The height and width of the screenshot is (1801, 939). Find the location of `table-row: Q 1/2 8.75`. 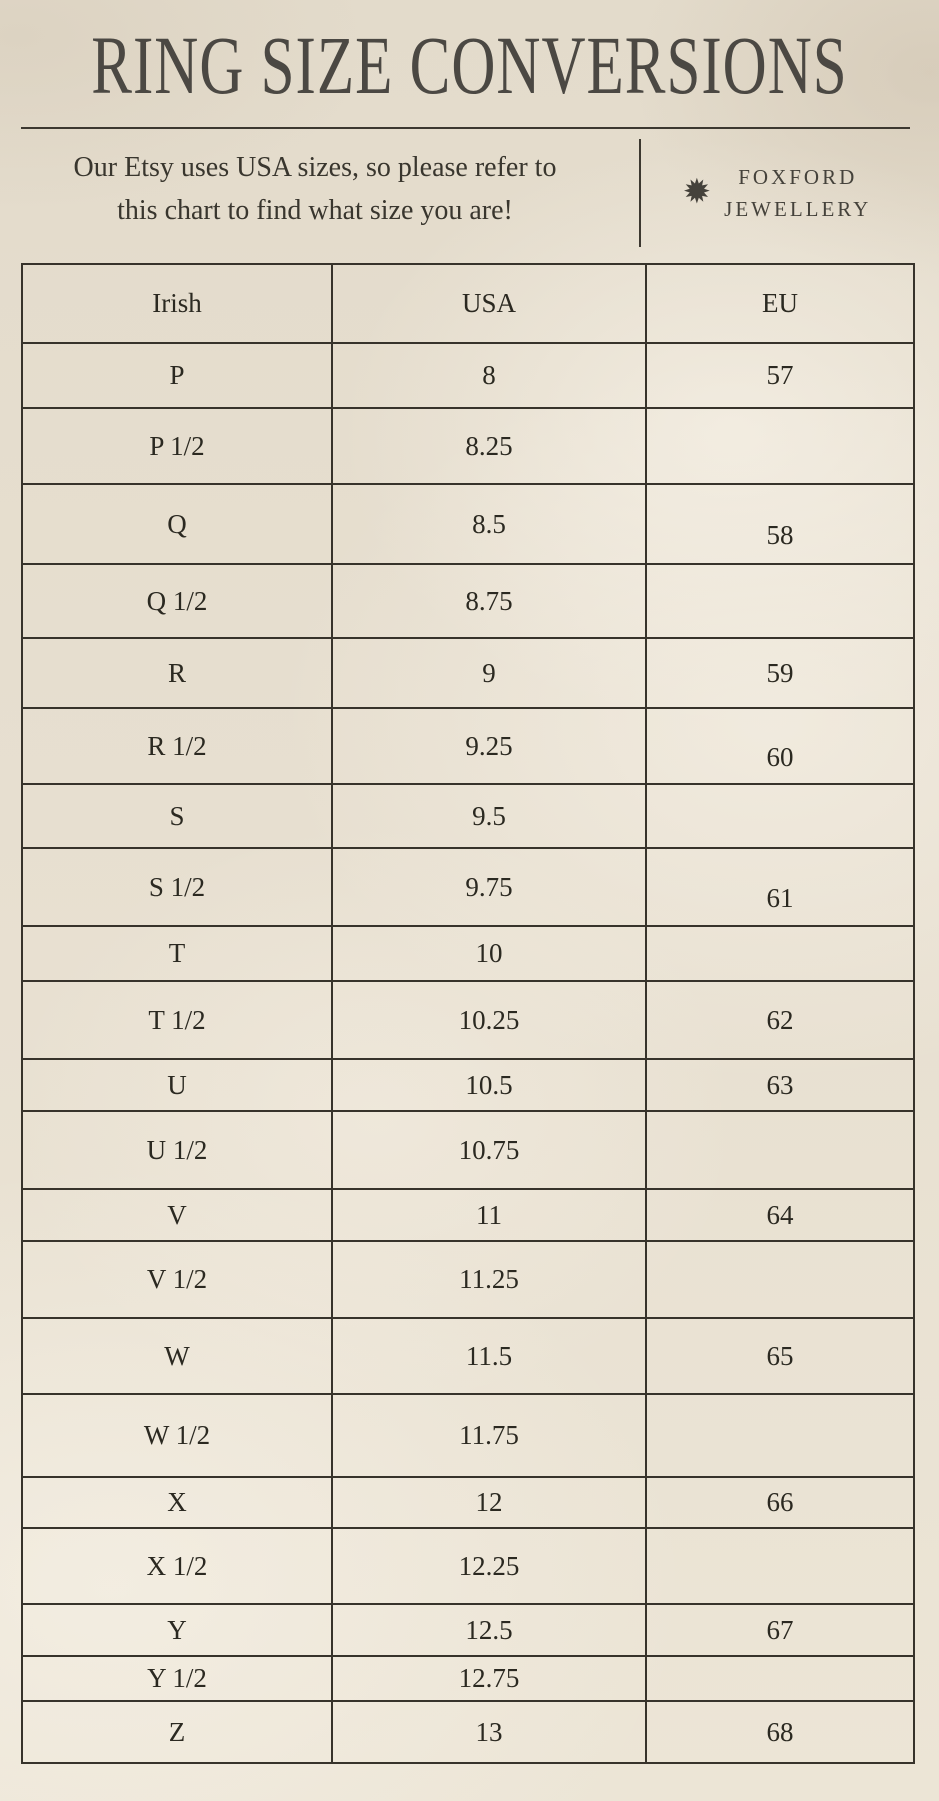

table-row: Q 1/2 8.75 is located at coordinates (468, 601).